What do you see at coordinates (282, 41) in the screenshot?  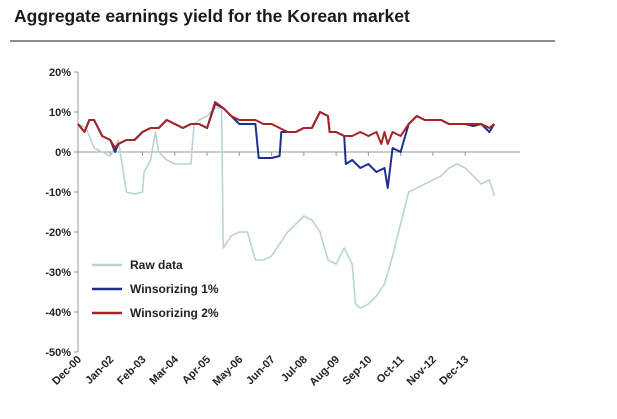 I see `title-divider` at bounding box center [282, 41].